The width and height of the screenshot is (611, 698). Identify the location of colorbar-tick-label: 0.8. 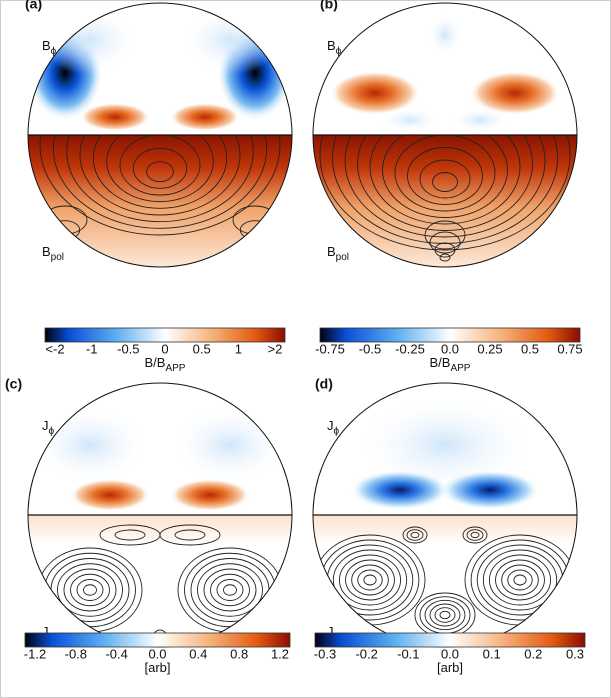
(239, 653).